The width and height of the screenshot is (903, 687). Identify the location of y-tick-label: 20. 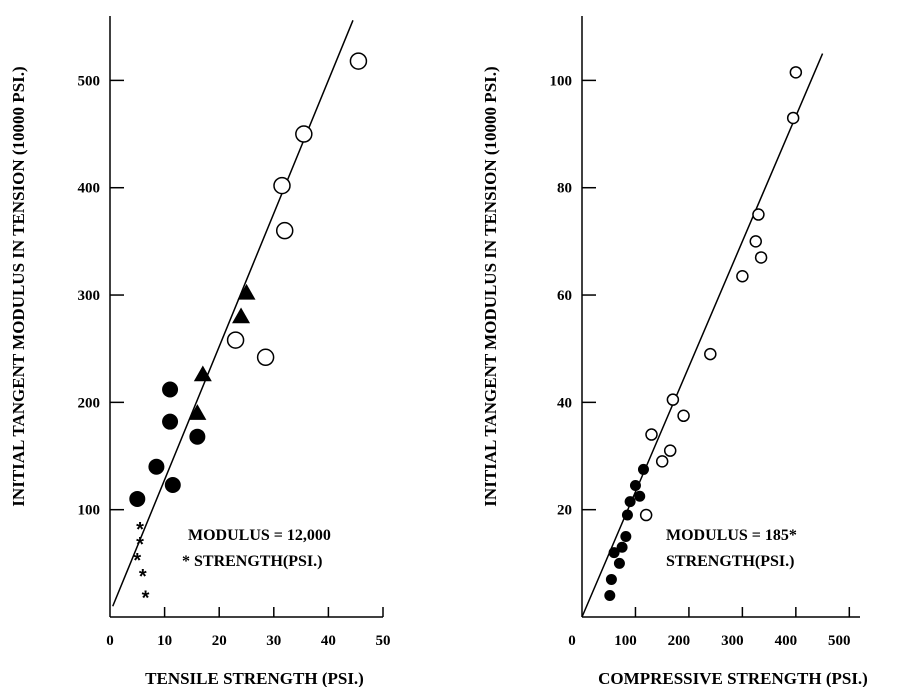
(564, 511).